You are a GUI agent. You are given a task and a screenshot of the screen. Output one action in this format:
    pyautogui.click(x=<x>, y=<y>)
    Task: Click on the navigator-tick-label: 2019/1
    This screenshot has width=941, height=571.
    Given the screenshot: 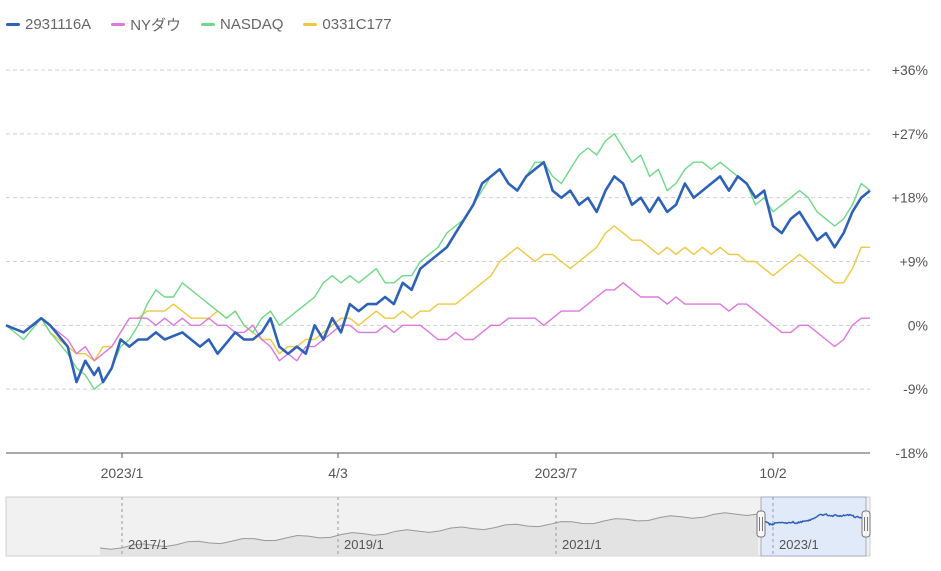 What is the action you would take?
    pyautogui.click(x=364, y=544)
    